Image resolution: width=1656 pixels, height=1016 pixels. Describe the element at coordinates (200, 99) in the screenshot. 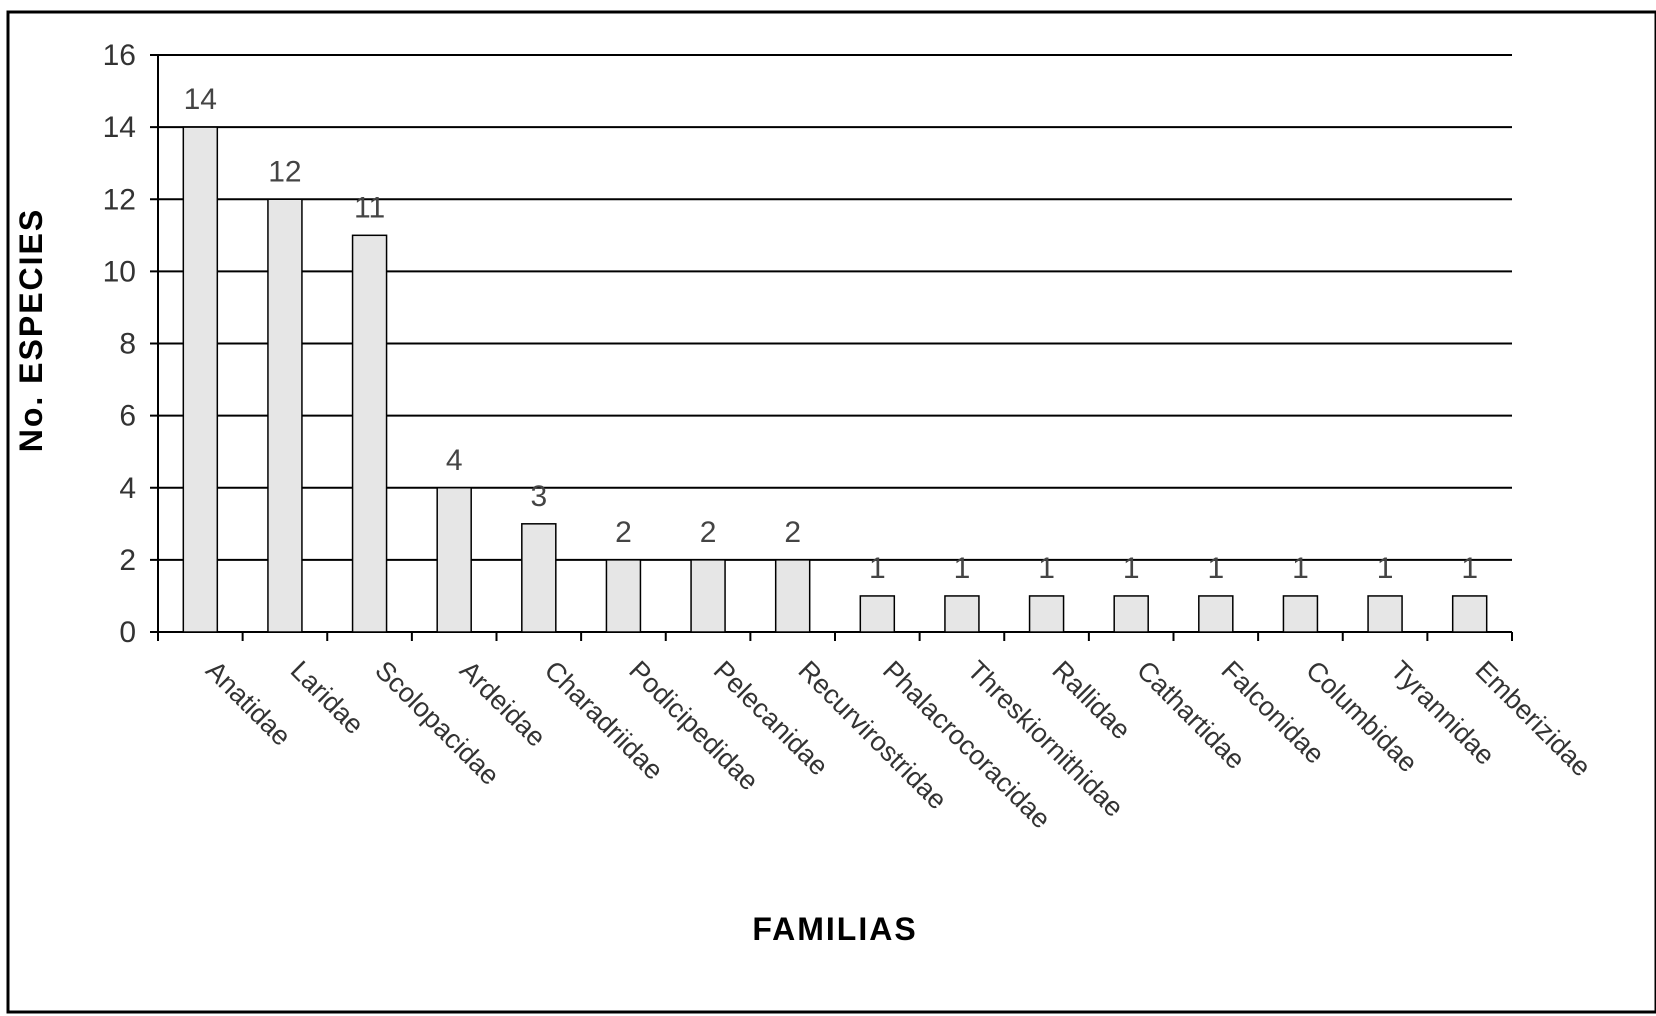

I see `data-label: 14` at that location.